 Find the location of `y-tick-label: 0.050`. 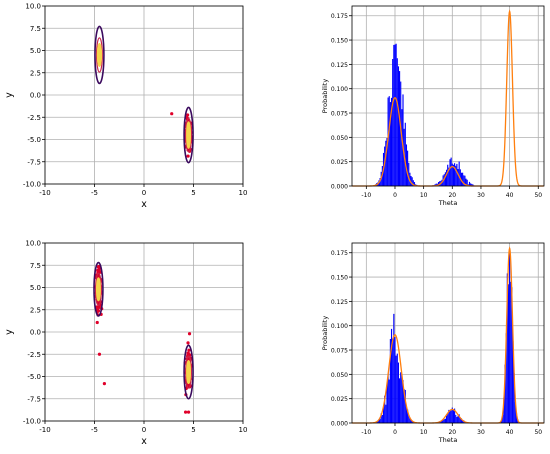

y-tick-label: 0.050 is located at coordinates (339, 138).